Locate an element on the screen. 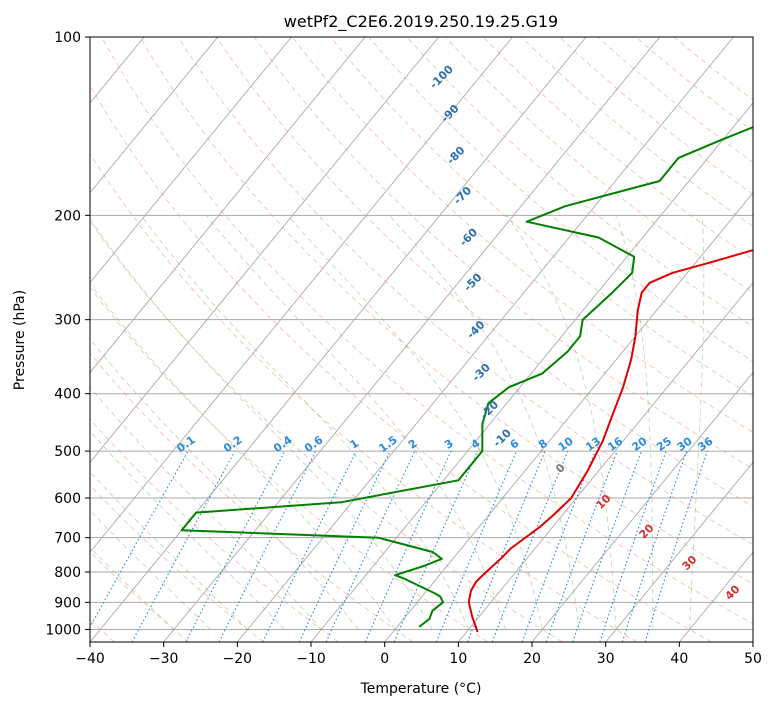 The width and height of the screenshot is (775, 708). x-tick-label: 30 is located at coordinates (606, 659).